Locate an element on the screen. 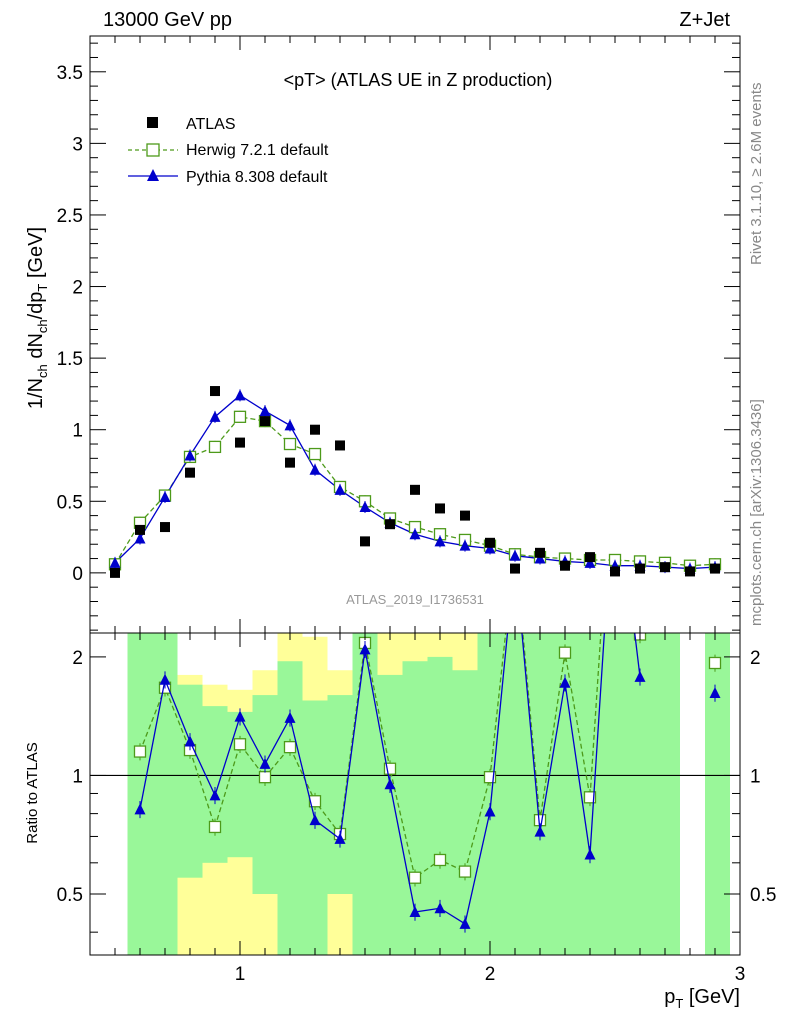  ratio-y-tick-label: 1 is located at coordinates (77, 776).